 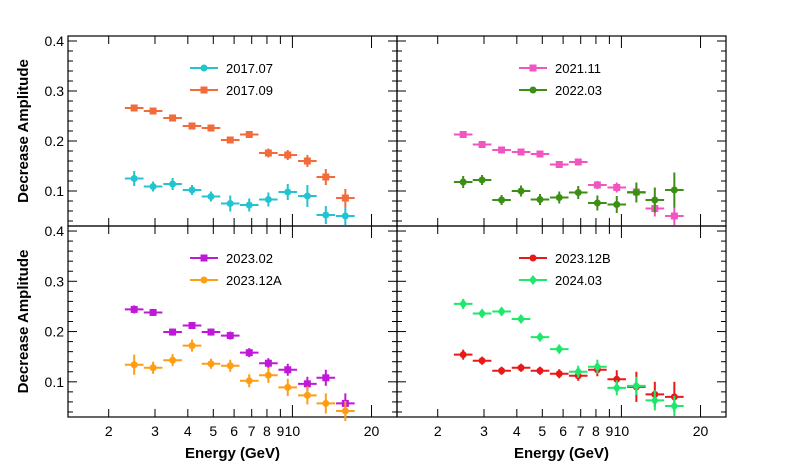 I want to click on legend-label: 2017.09, so click(x=249, y=90).